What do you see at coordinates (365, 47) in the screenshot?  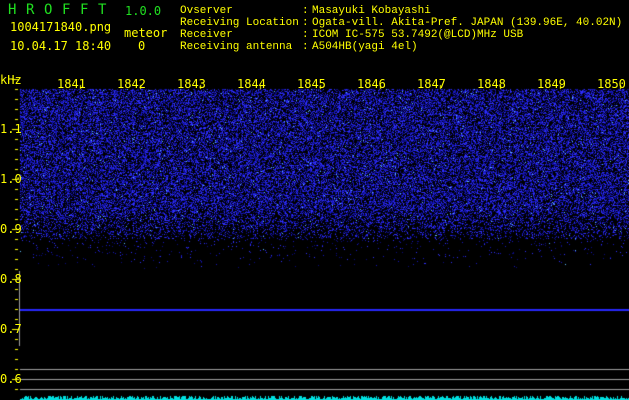 I see `info-value: A504HB(yagi 4el)` at bounding box center [365, 47].